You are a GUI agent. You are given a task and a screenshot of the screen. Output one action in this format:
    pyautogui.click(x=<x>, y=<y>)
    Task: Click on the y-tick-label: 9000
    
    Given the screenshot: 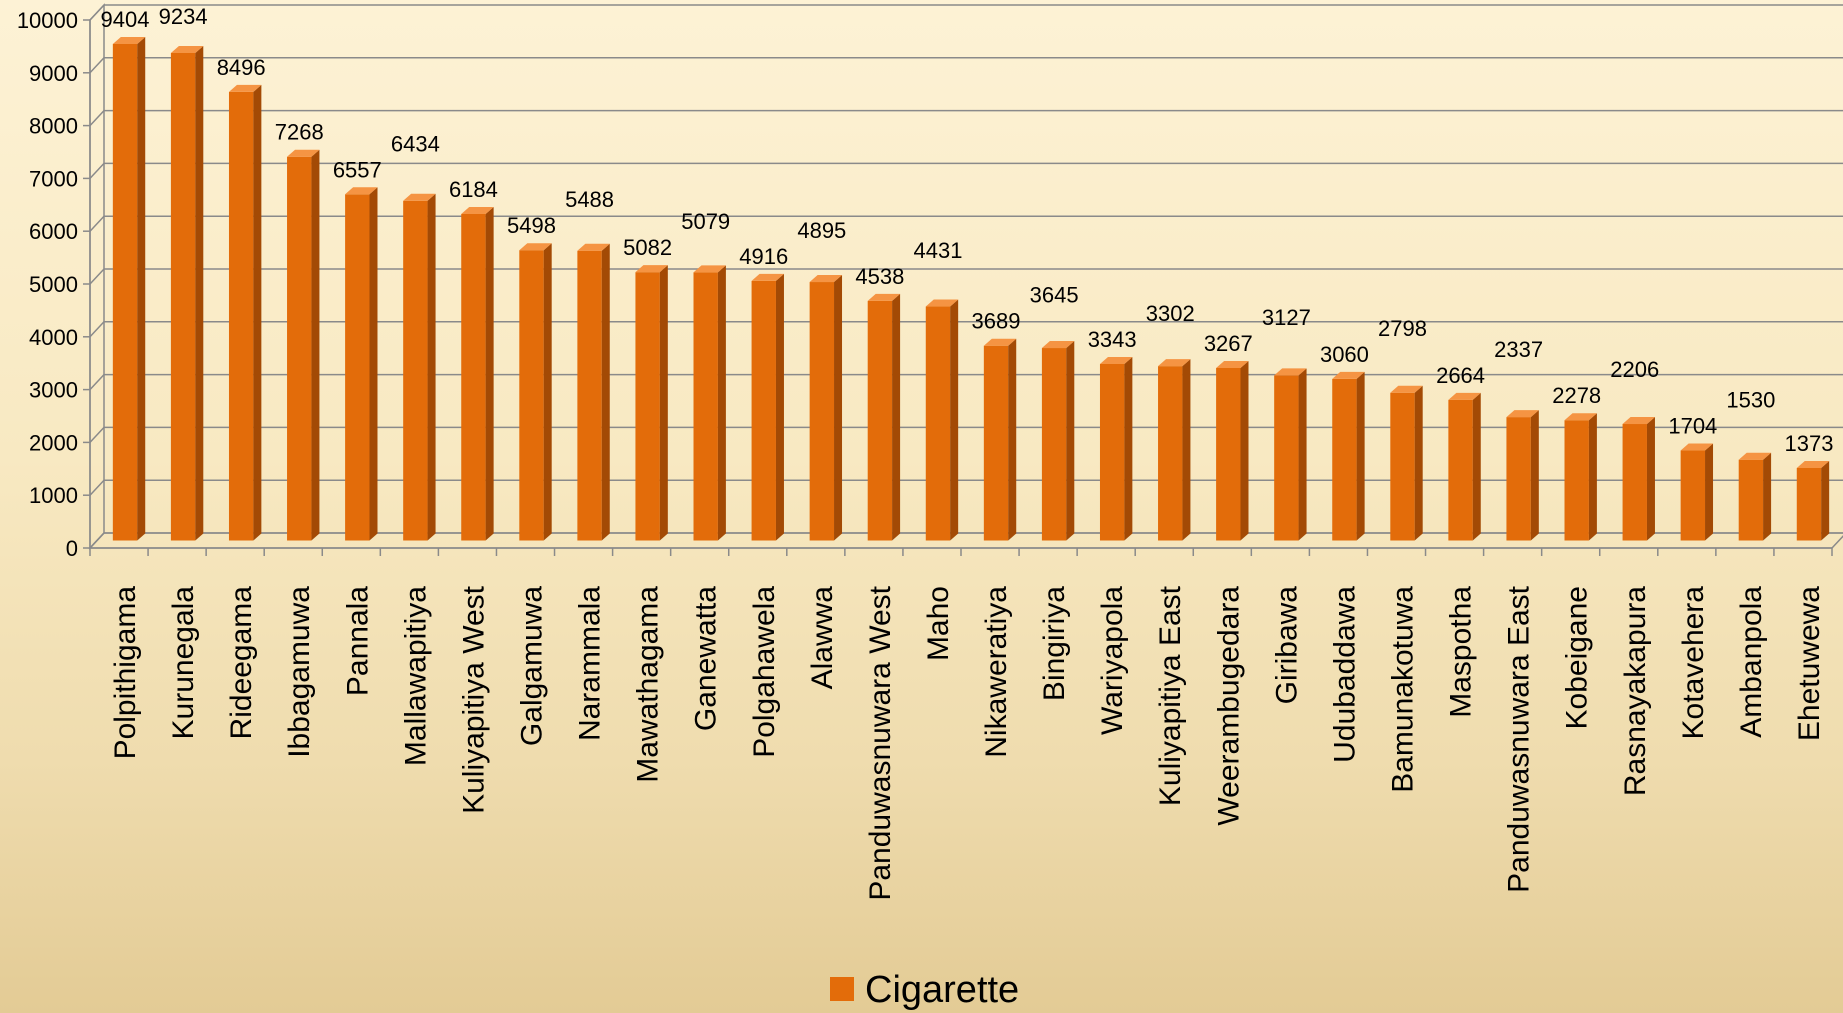 What is the action you would take?
    pyautogui.click(x=53, y=73)
    